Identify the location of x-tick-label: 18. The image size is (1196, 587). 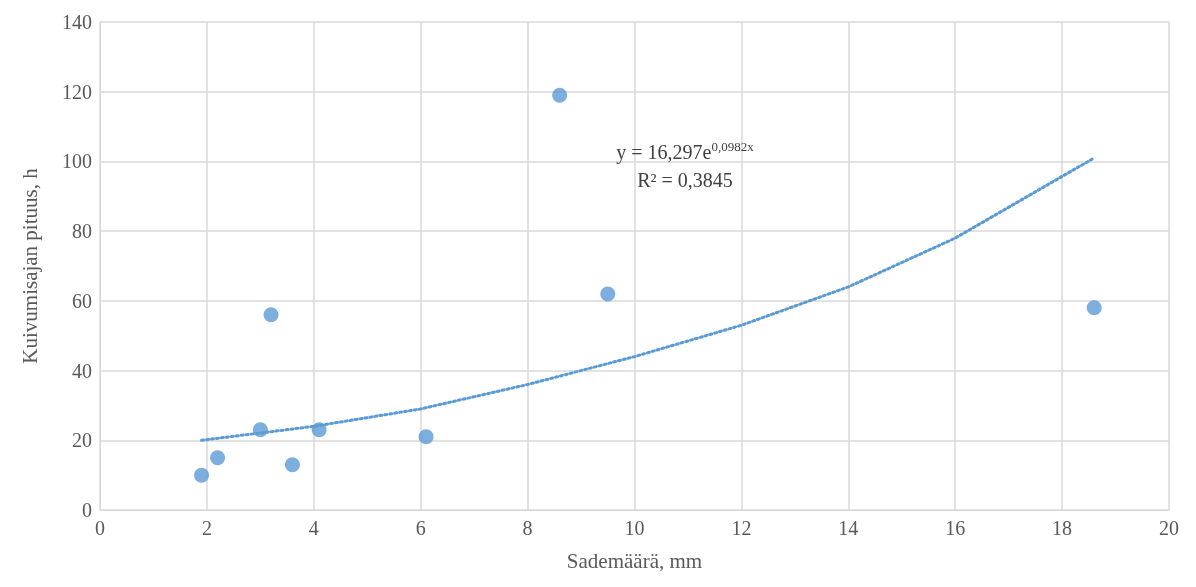
(1062, 528).